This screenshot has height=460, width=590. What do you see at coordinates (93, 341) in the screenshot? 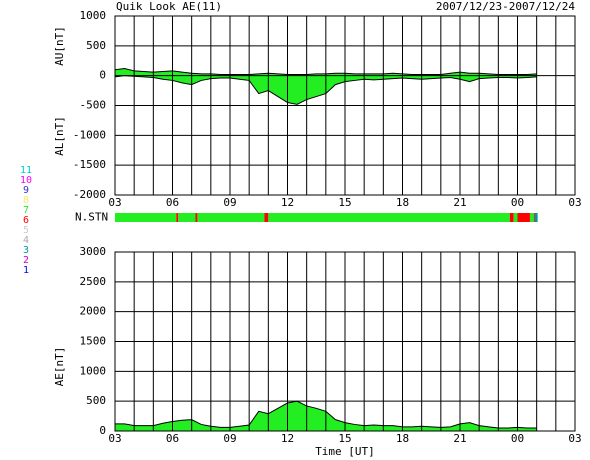
I see `y-tick-label: 1500` at bounding box center [93, 341].